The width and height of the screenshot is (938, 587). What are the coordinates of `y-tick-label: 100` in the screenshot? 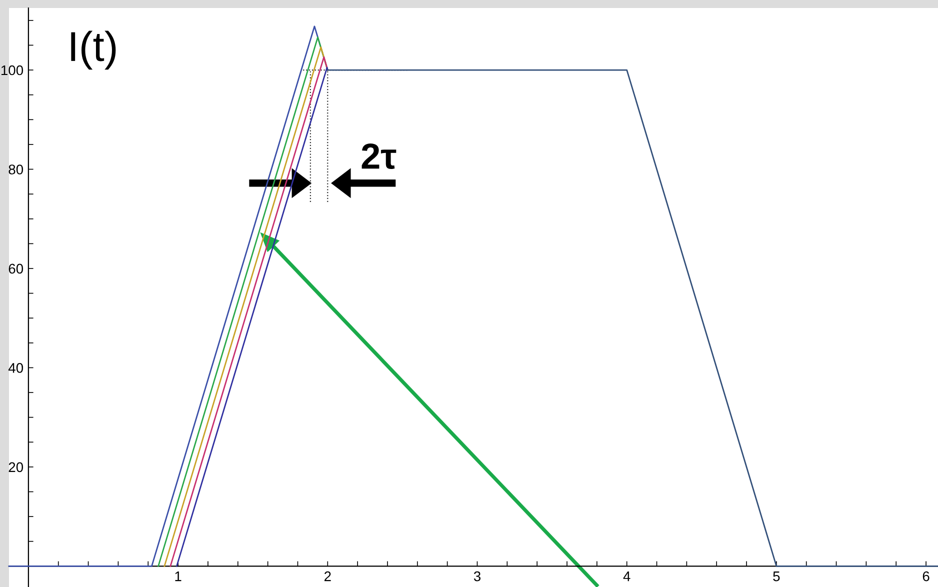 It's located at (12, 70).